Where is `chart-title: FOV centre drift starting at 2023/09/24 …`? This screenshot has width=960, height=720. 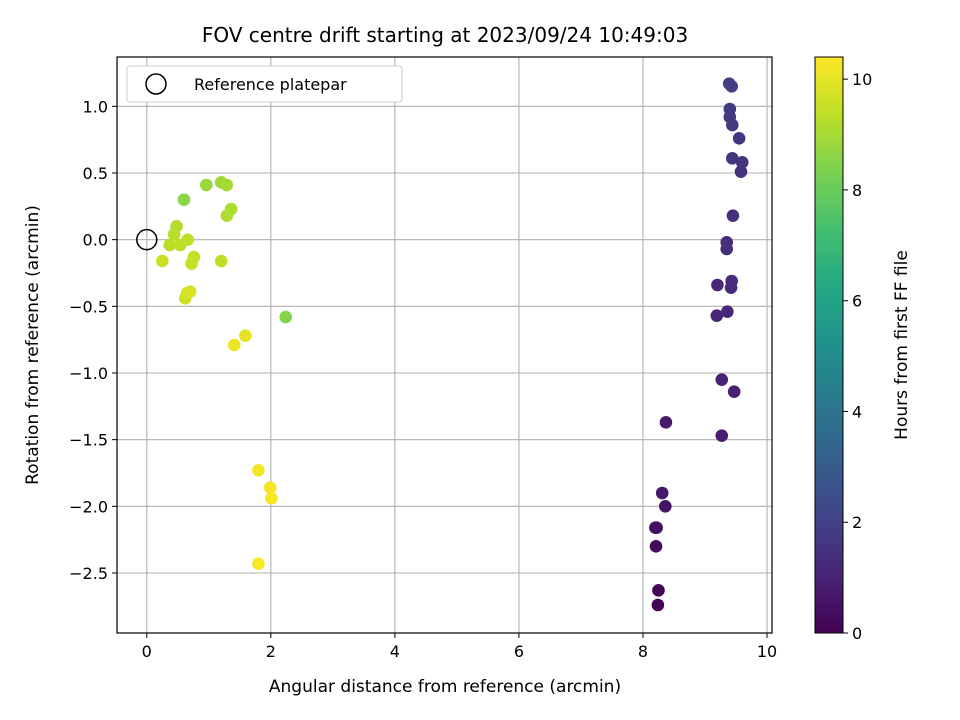
chart-title: FOV centre drift starting at 2023/09/24 … is located at coordinates (445, 35).